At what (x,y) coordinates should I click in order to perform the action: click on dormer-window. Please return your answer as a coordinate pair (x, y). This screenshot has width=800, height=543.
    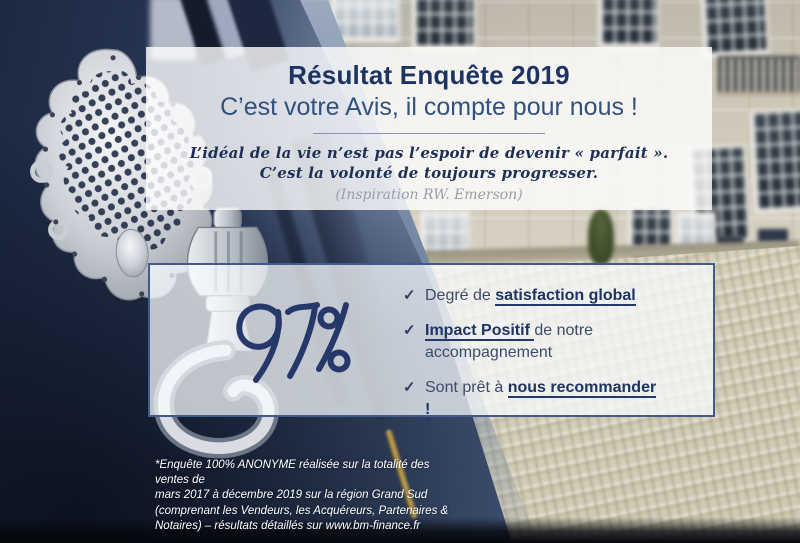
    Looking at the image, I should click on (365, 21).